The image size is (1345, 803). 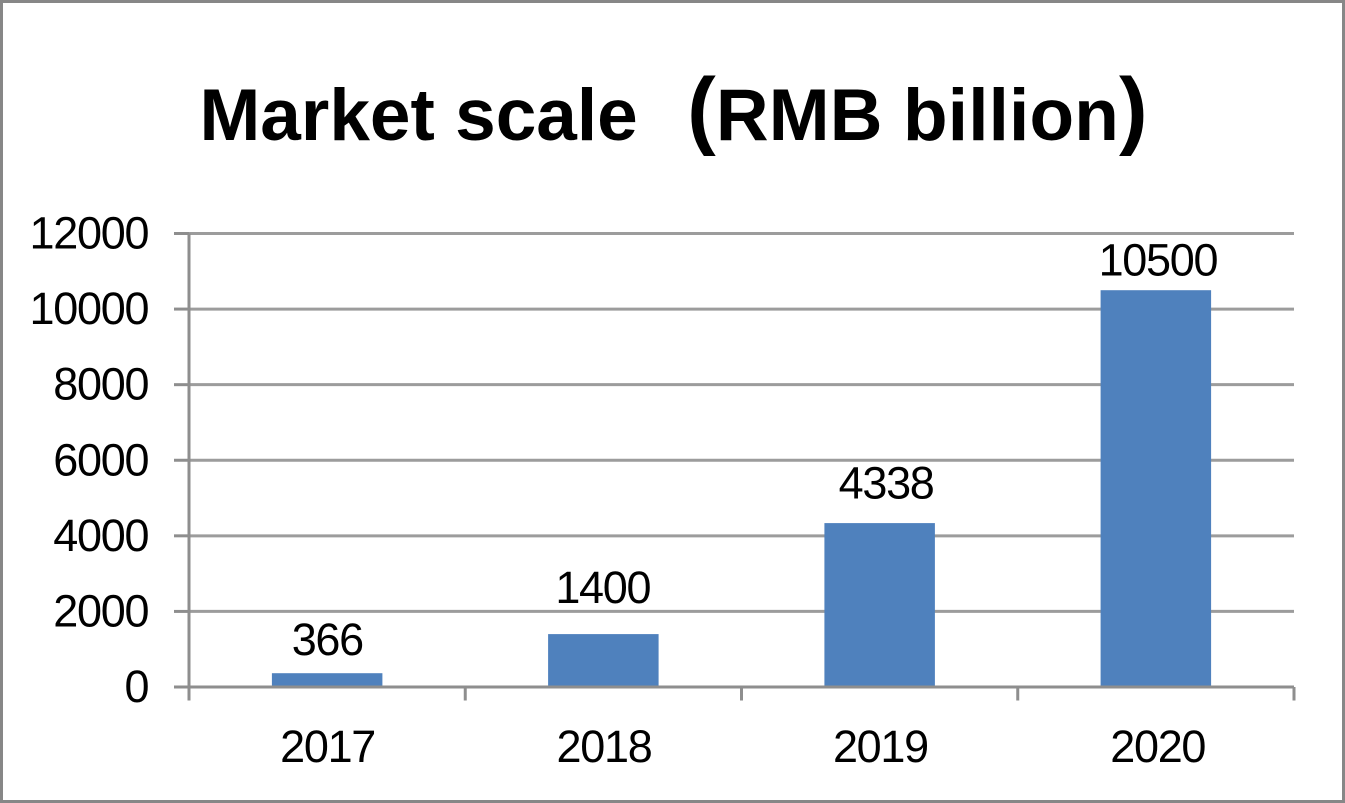 I want to click on svg-text: 4000, so click(x=100, y=535).